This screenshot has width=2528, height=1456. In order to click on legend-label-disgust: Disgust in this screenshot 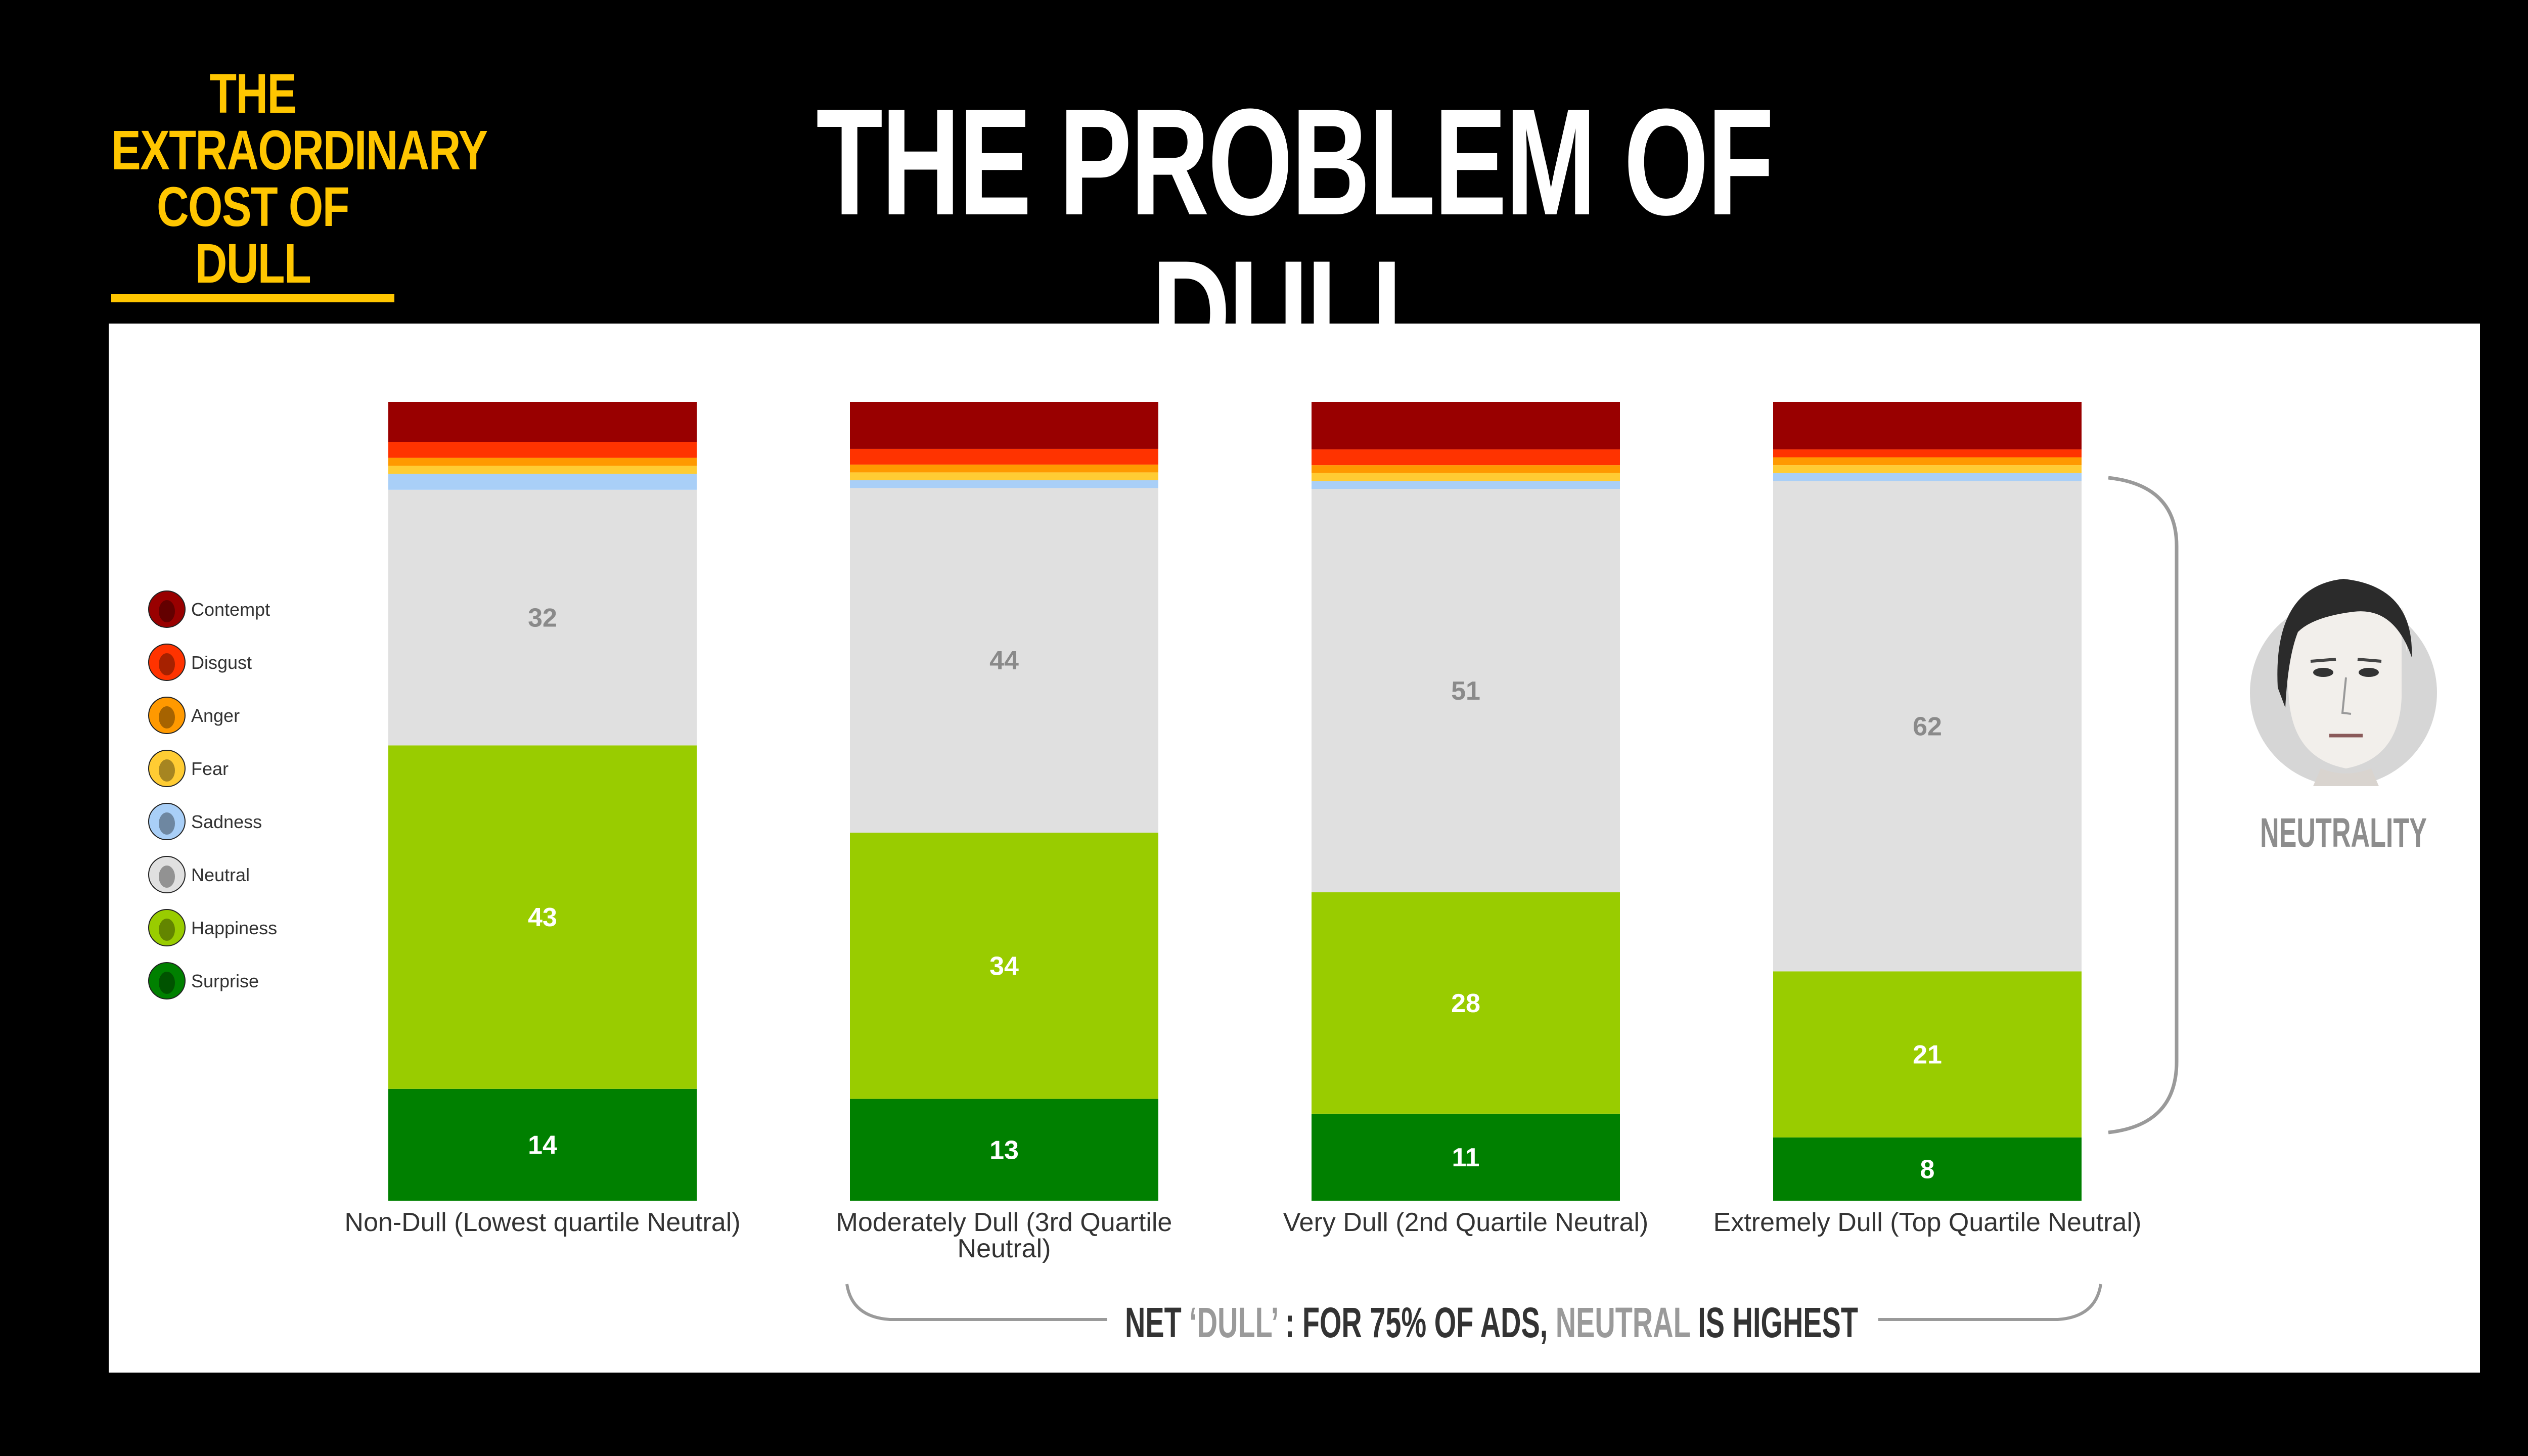, I will do `click(222, 662)`.